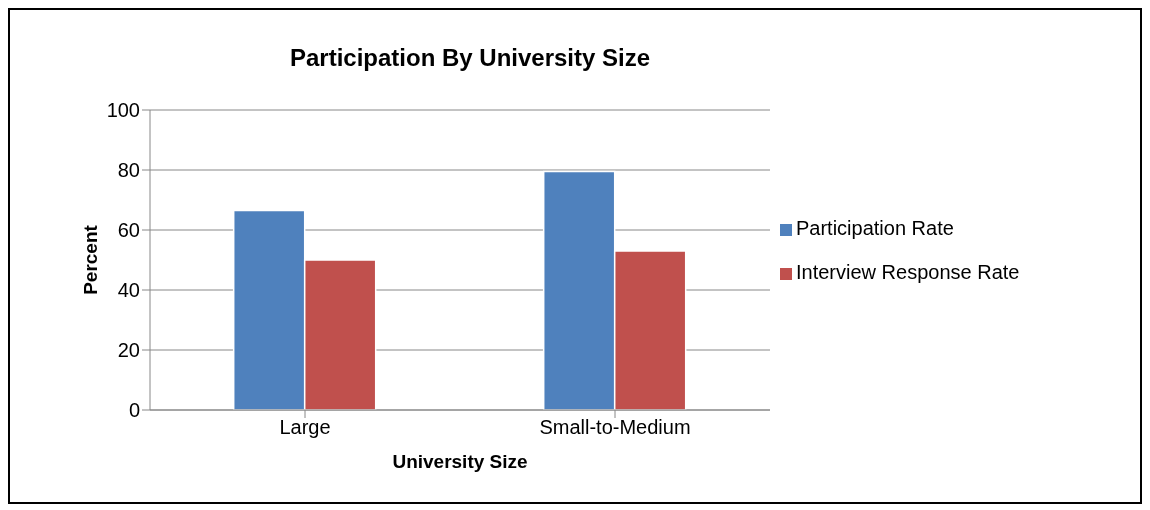 Image resolution: width=1150 pixels, height=510 pixels. What do you see at coordinates (128, 230) in the screenshot?
I see `y-tick-label: 60` at bounding box center [128, 230].